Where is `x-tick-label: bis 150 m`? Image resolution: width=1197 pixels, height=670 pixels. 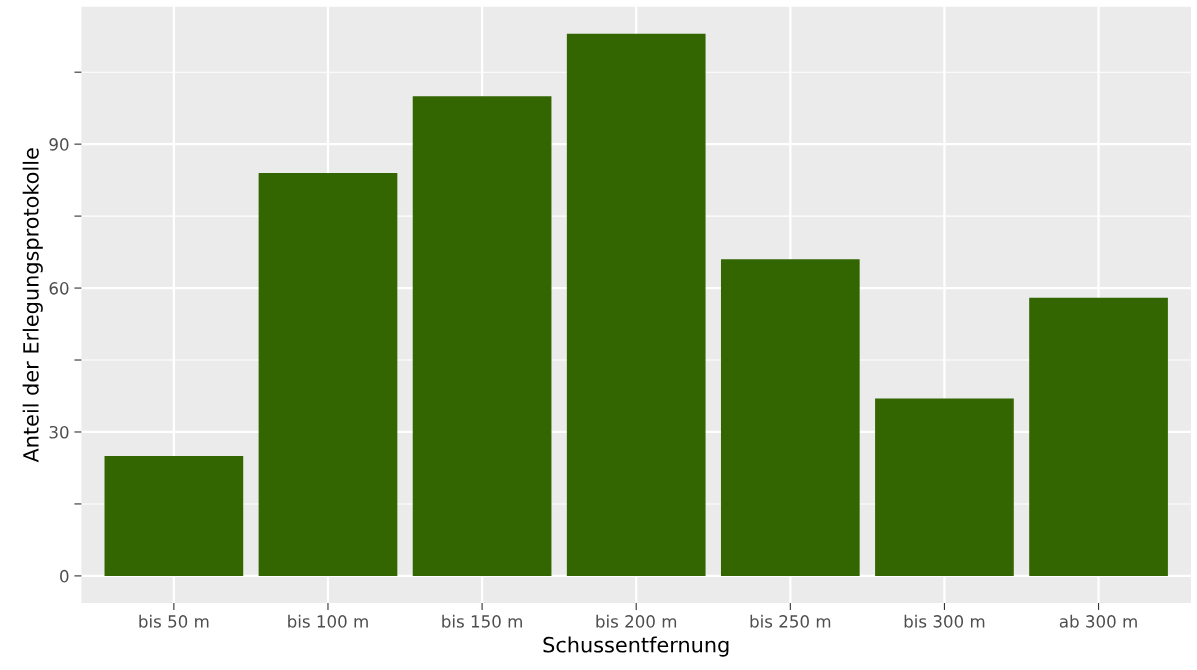 x-tick-label: bis 150 m is located at coordinates (482, 621).